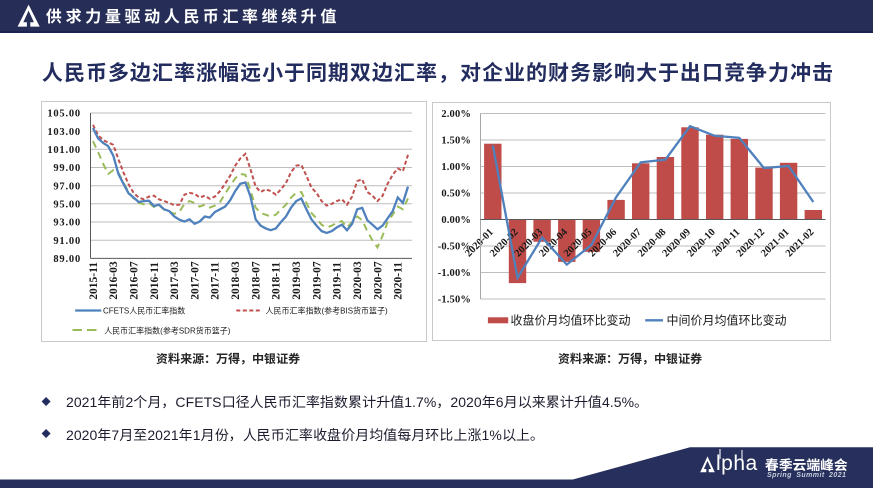 The height and width of the screenshot is (488, 873). What do you see at coordinates (144, 311) in the screenshot?
I see `svg-text: CFETS人民币汇率指数` at bounding box center [144, 311].